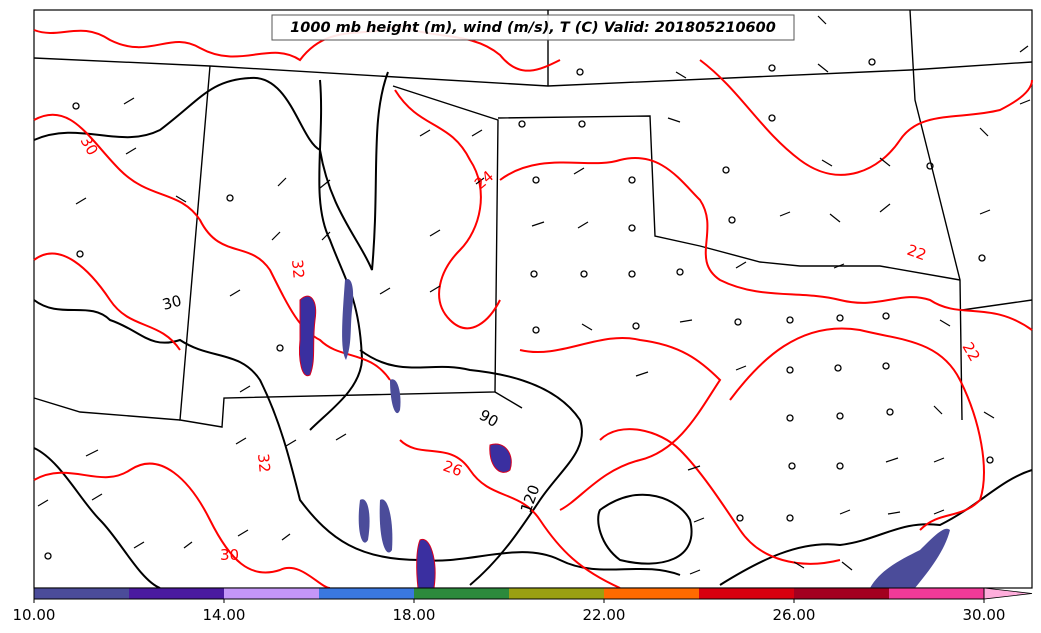 This screenshot has height=633, width=1041. Describe the element at coordinates (298, 269) in the screenshot. I see `temp-label-5: 32` at that location.